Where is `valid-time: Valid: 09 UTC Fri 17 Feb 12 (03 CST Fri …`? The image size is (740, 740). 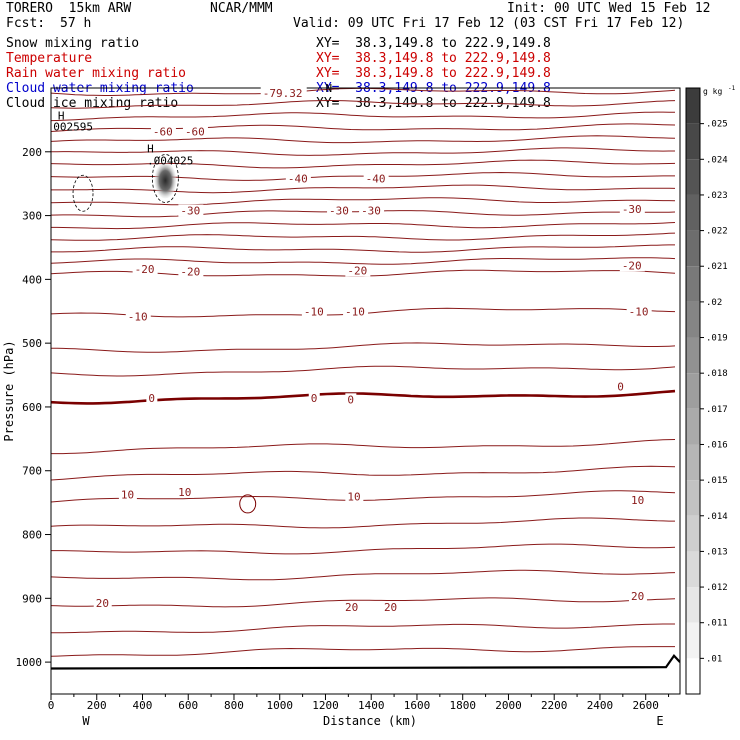
valid-time: Valid: 09 UTC Fri 17 Feb 12 (03 CST Fri … is located at coordinates (489, 23).